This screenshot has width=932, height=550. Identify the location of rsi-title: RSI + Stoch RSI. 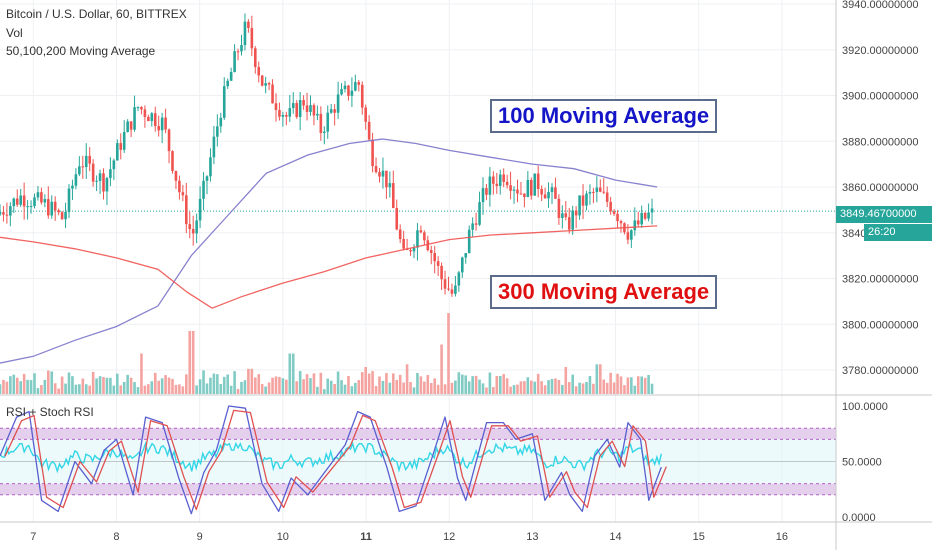
(50, 412).